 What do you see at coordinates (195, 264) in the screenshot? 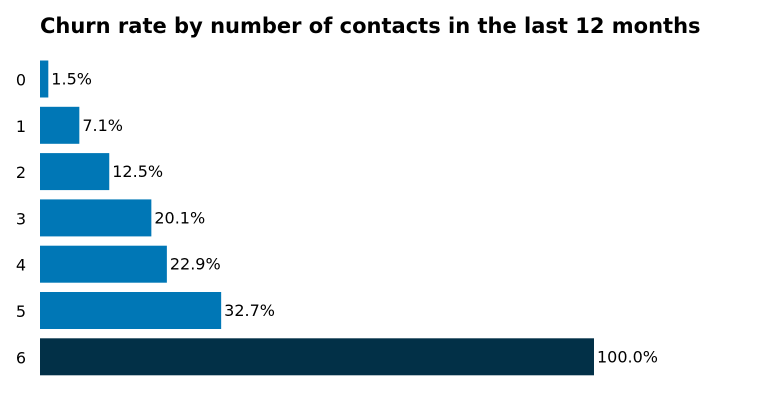
I see `data-label-4: 22.9%` at bounding box center [195, 264].